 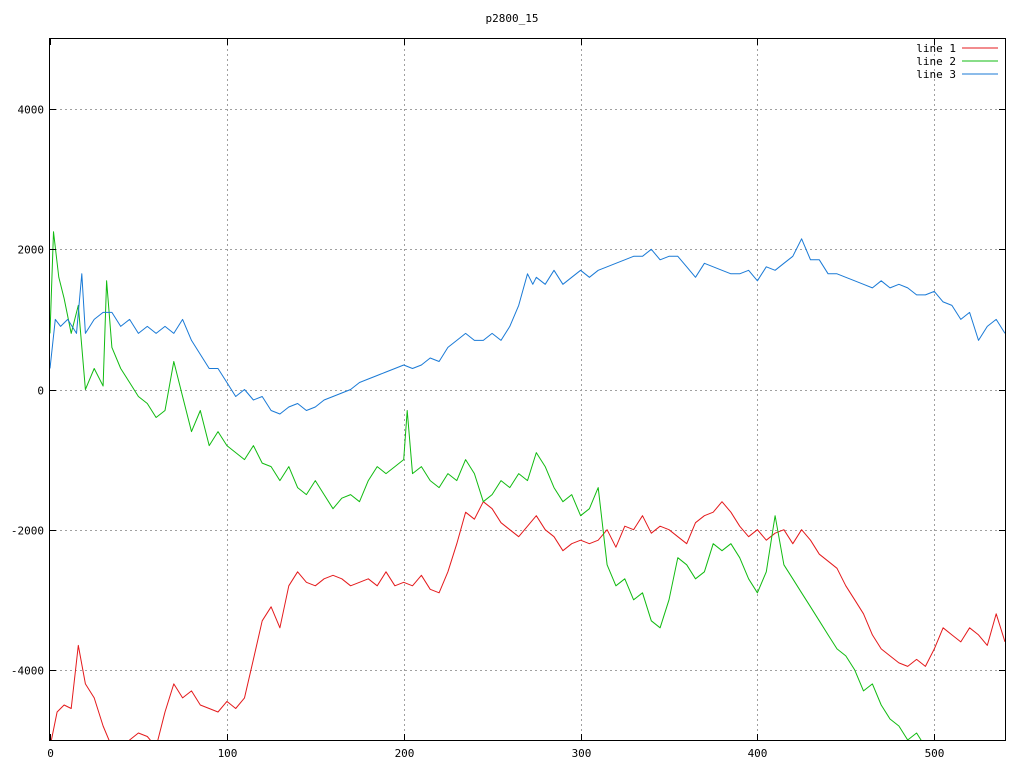 I want to click on x-tick-label: 500, so click(x=935, y=753).